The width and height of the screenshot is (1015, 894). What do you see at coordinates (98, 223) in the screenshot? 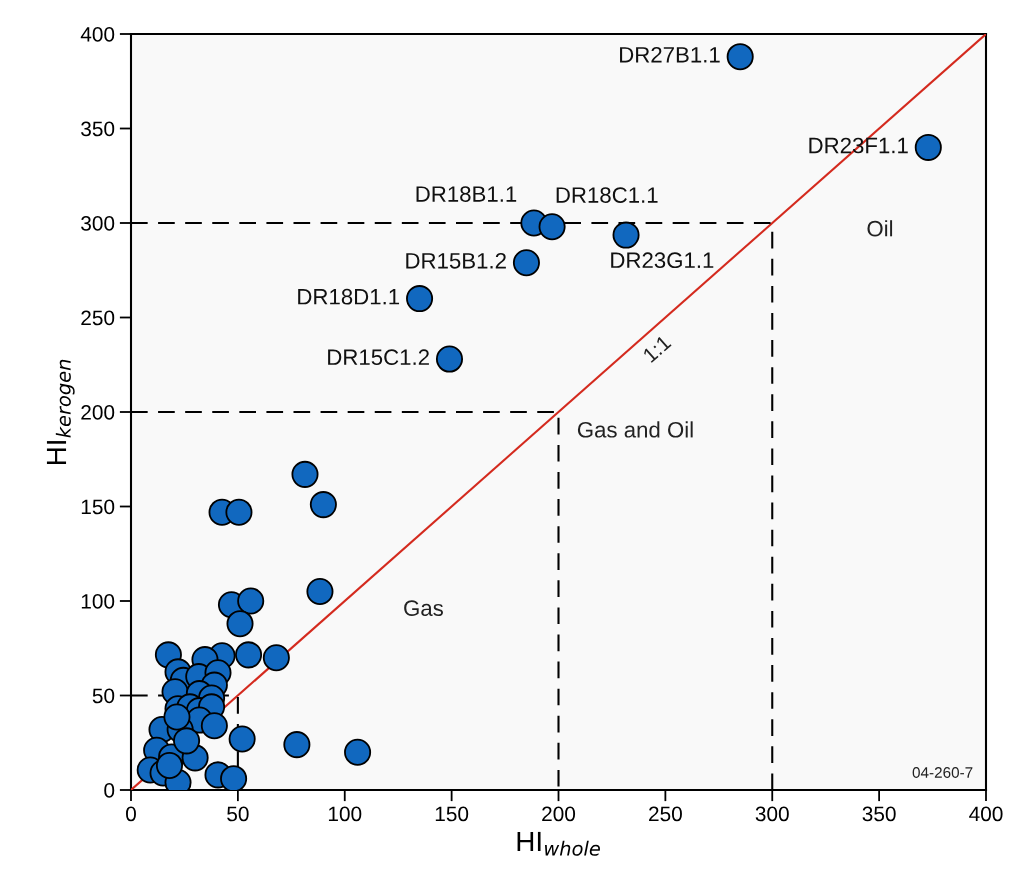
I see `y-tick-label: 300` at bounding box center [98, 223].